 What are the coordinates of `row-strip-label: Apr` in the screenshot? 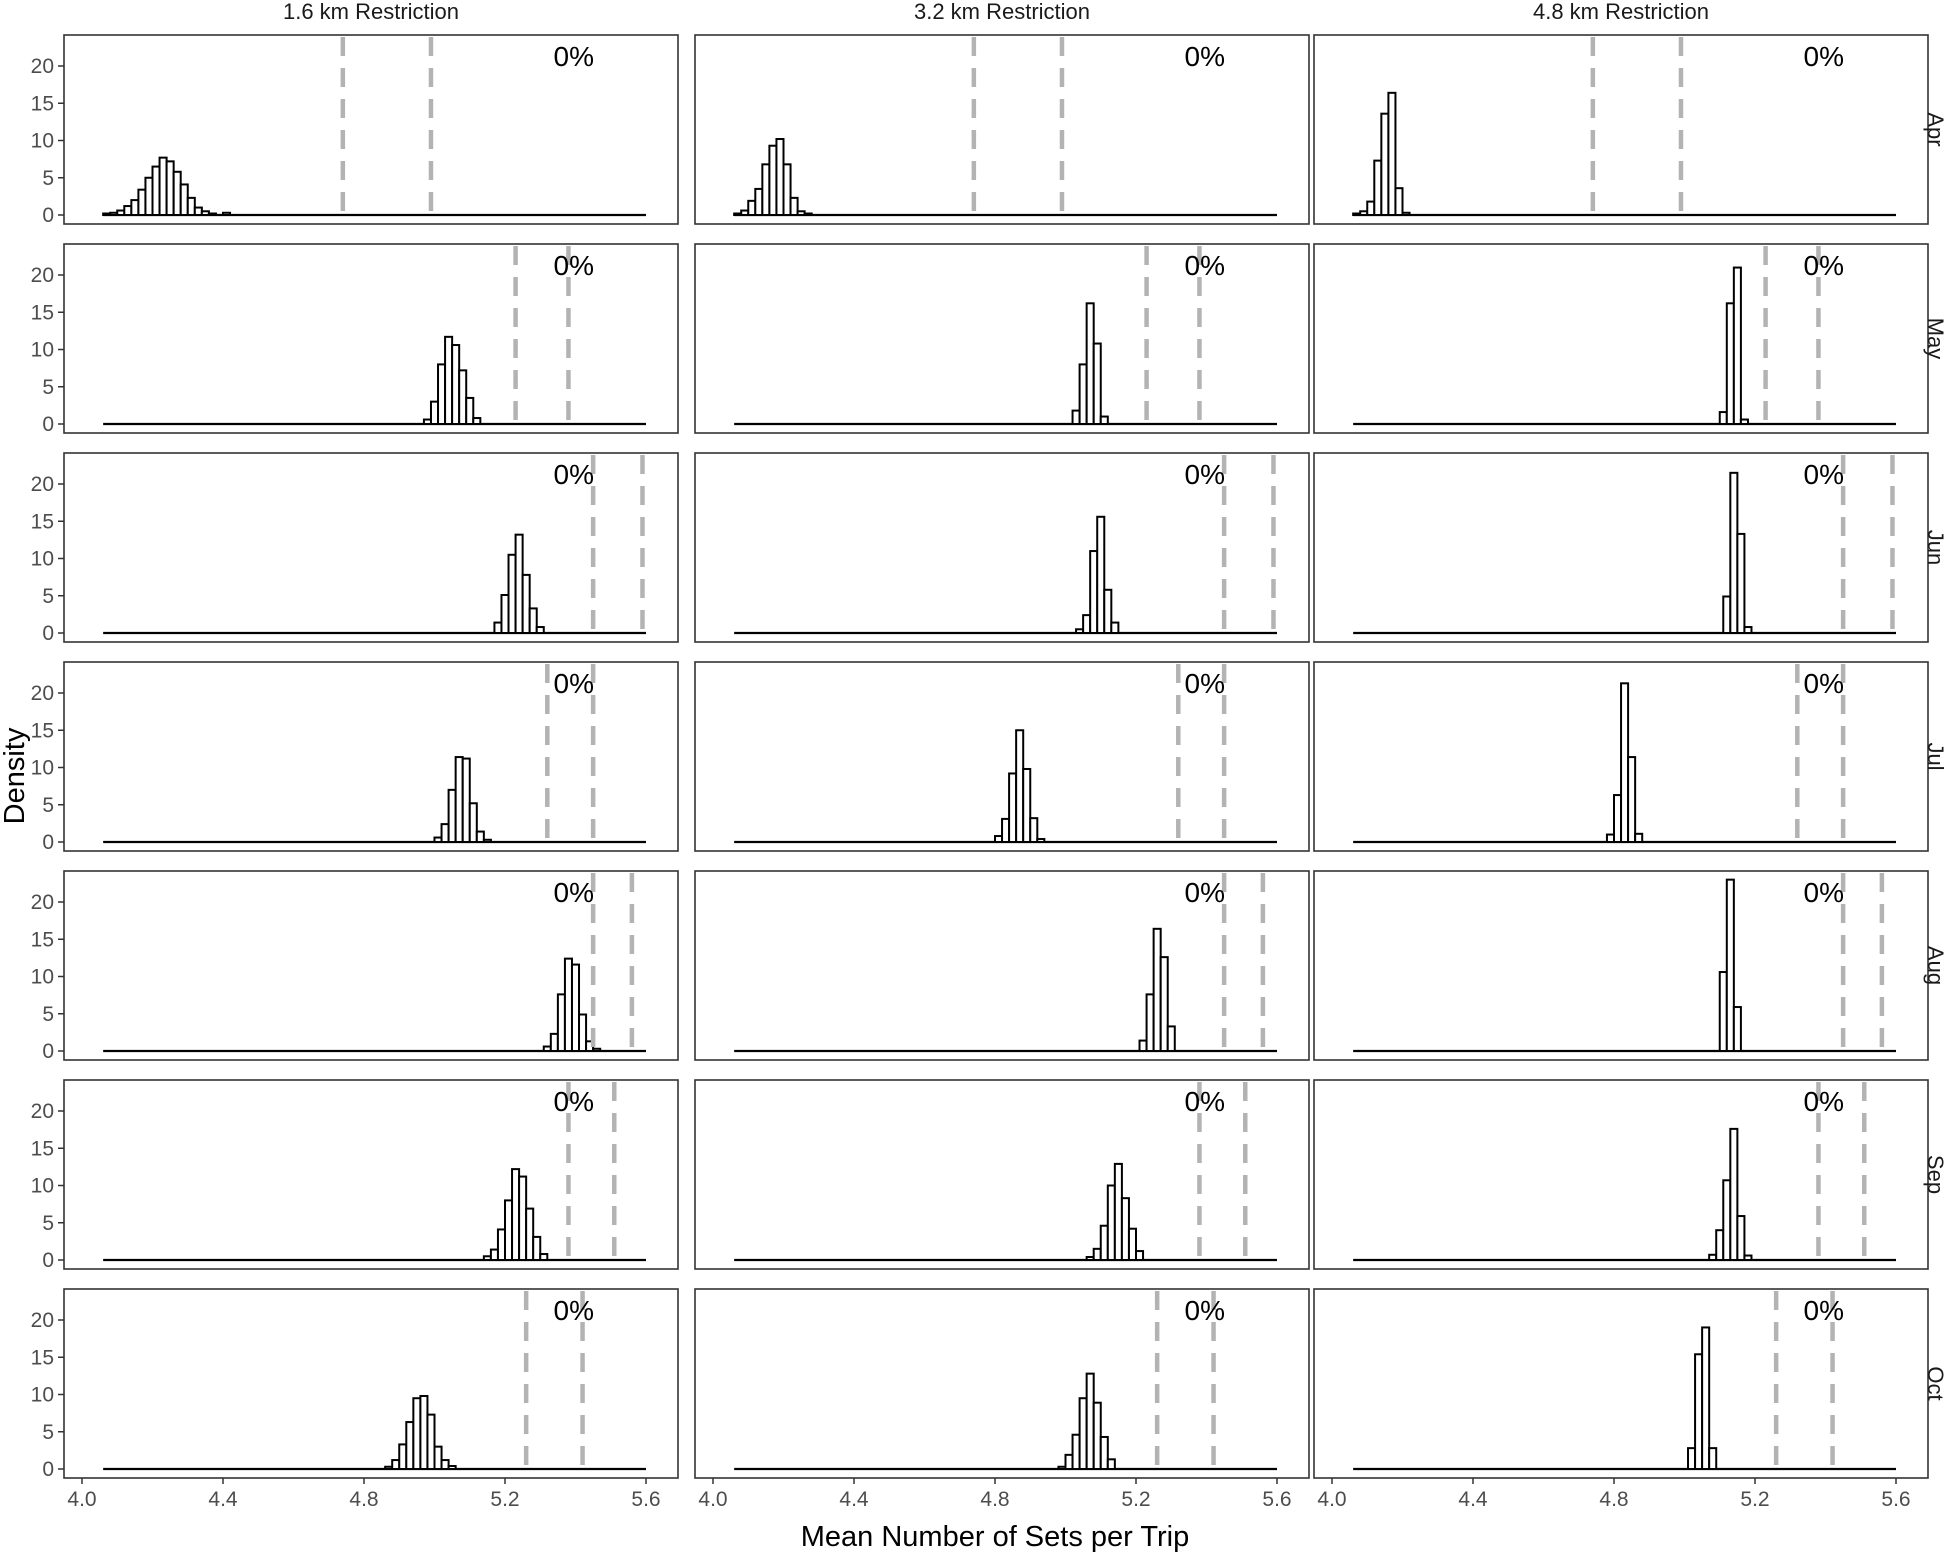 It's located at (1935, 129).